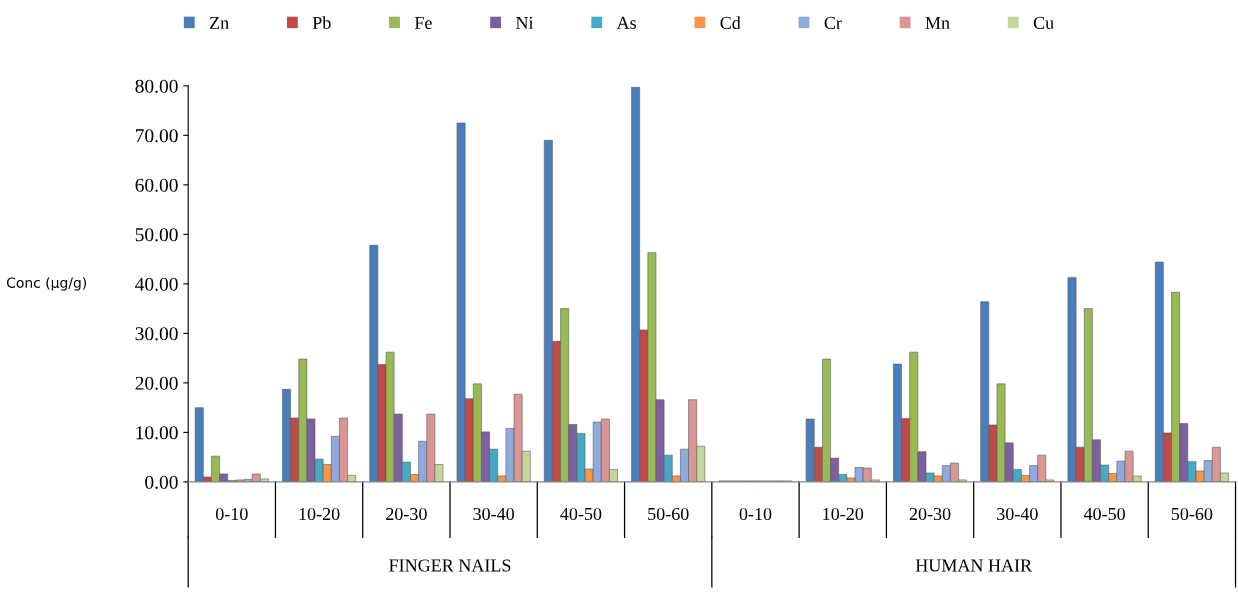 The height and width of the screenshot is (592, 1238). What do you see at coordinates (46, 284) in the screenshot?
I see `y-axis-title: Conc (µg/g)` at bounding box center [46, 284].